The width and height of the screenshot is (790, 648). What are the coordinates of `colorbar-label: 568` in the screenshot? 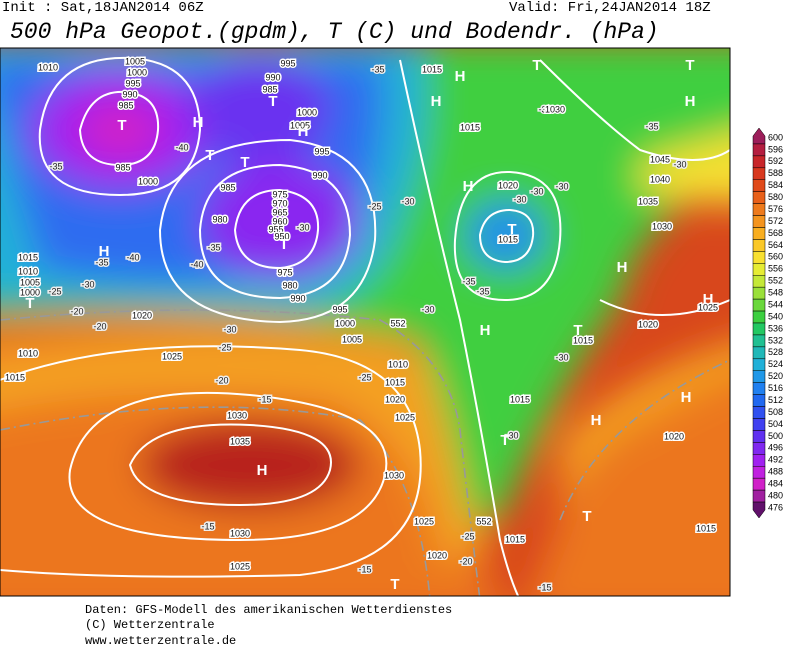 It's located at (775, 233).